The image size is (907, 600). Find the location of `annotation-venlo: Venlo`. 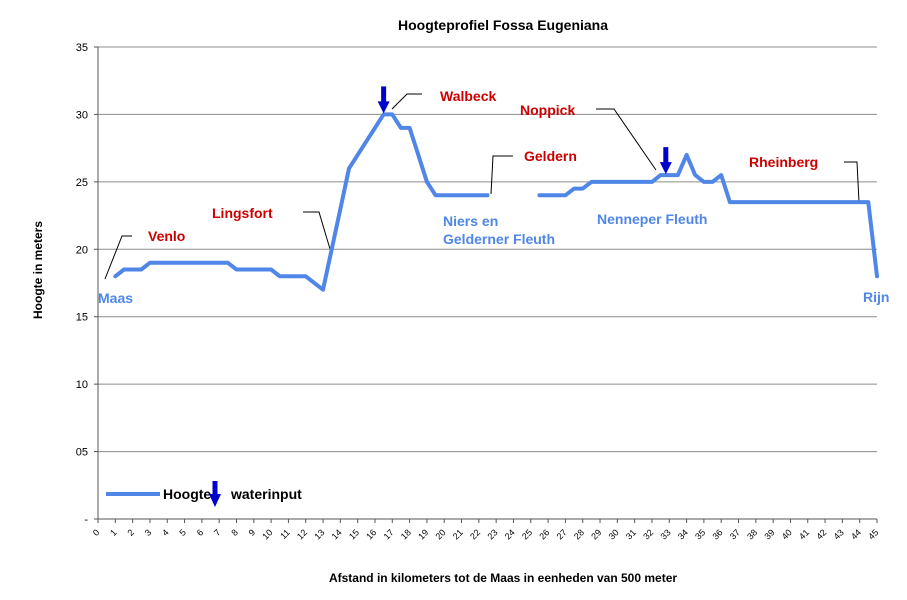

annotation-venlo: Venlo is located at coordinates (166, 236).